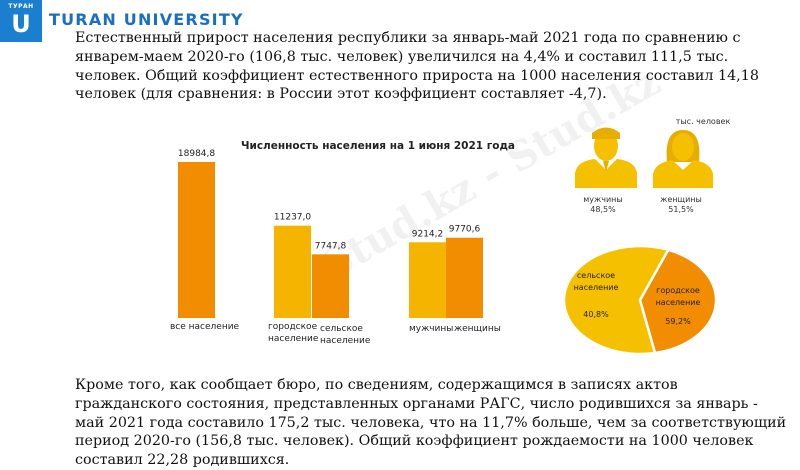 The width and height of the screenshot is (800, 470). I want to click on university-logo: ТУРАН U, so click(21, 21).